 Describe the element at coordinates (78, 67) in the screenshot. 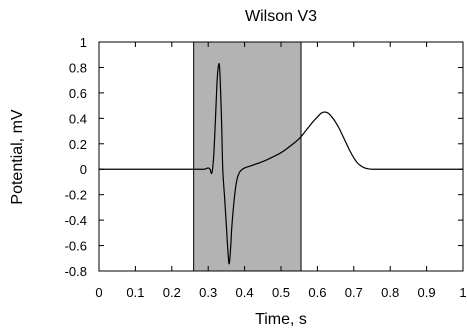

I see `y-tick-label: 0.8` at that location.